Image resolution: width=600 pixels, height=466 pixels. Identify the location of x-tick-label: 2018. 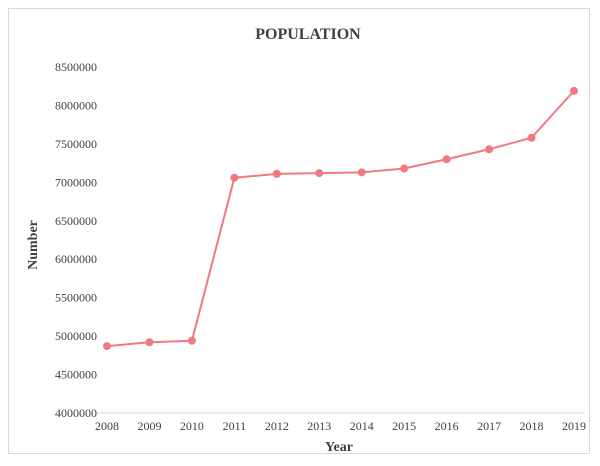
(532, 426).